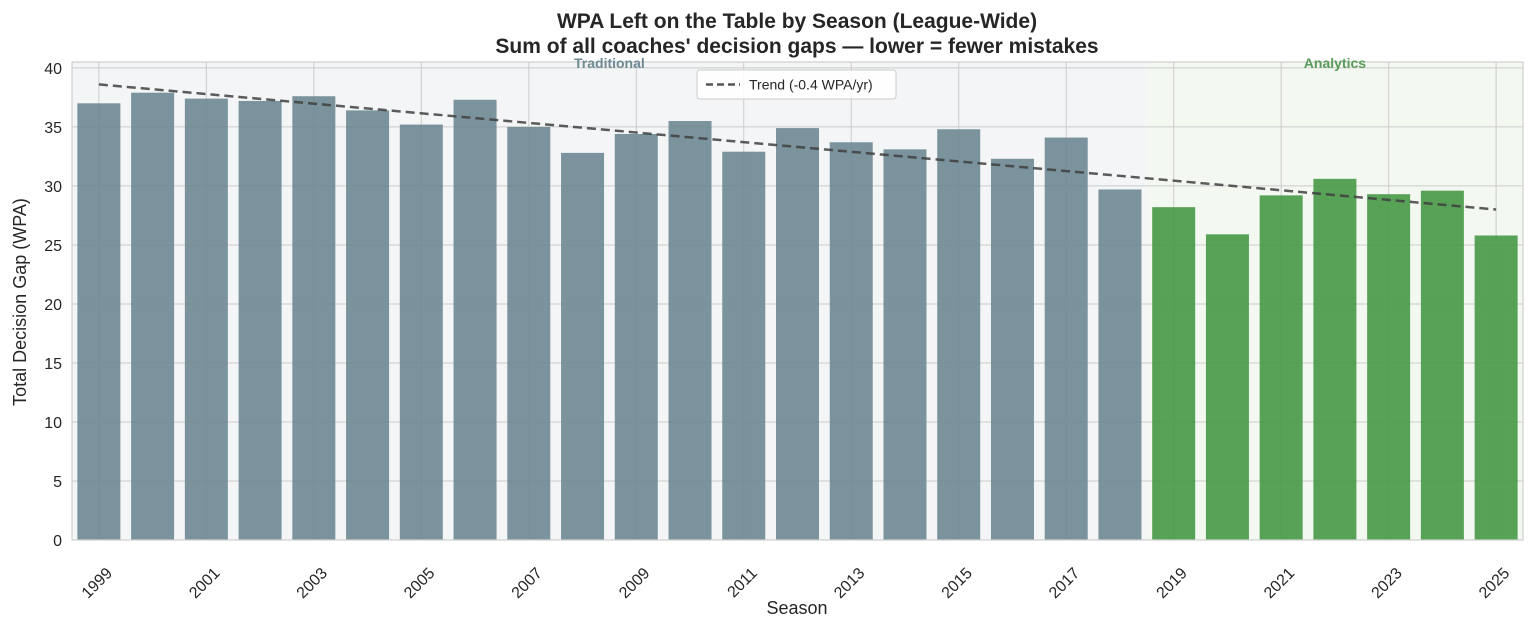 This screenshot has width=1536, height=632. What do you see at coordinates (1174, 374) in the screenshot?
I see `bar-2019` at bounding box center [1174, 374].